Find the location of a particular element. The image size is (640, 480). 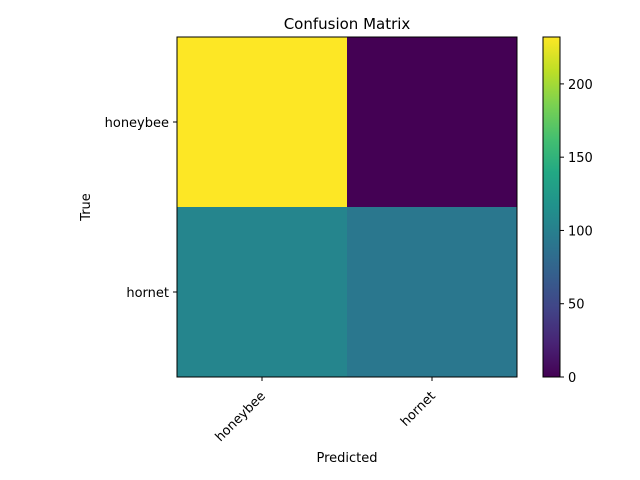

y-tick-label: honeybee is located at coordinates (137, 123).